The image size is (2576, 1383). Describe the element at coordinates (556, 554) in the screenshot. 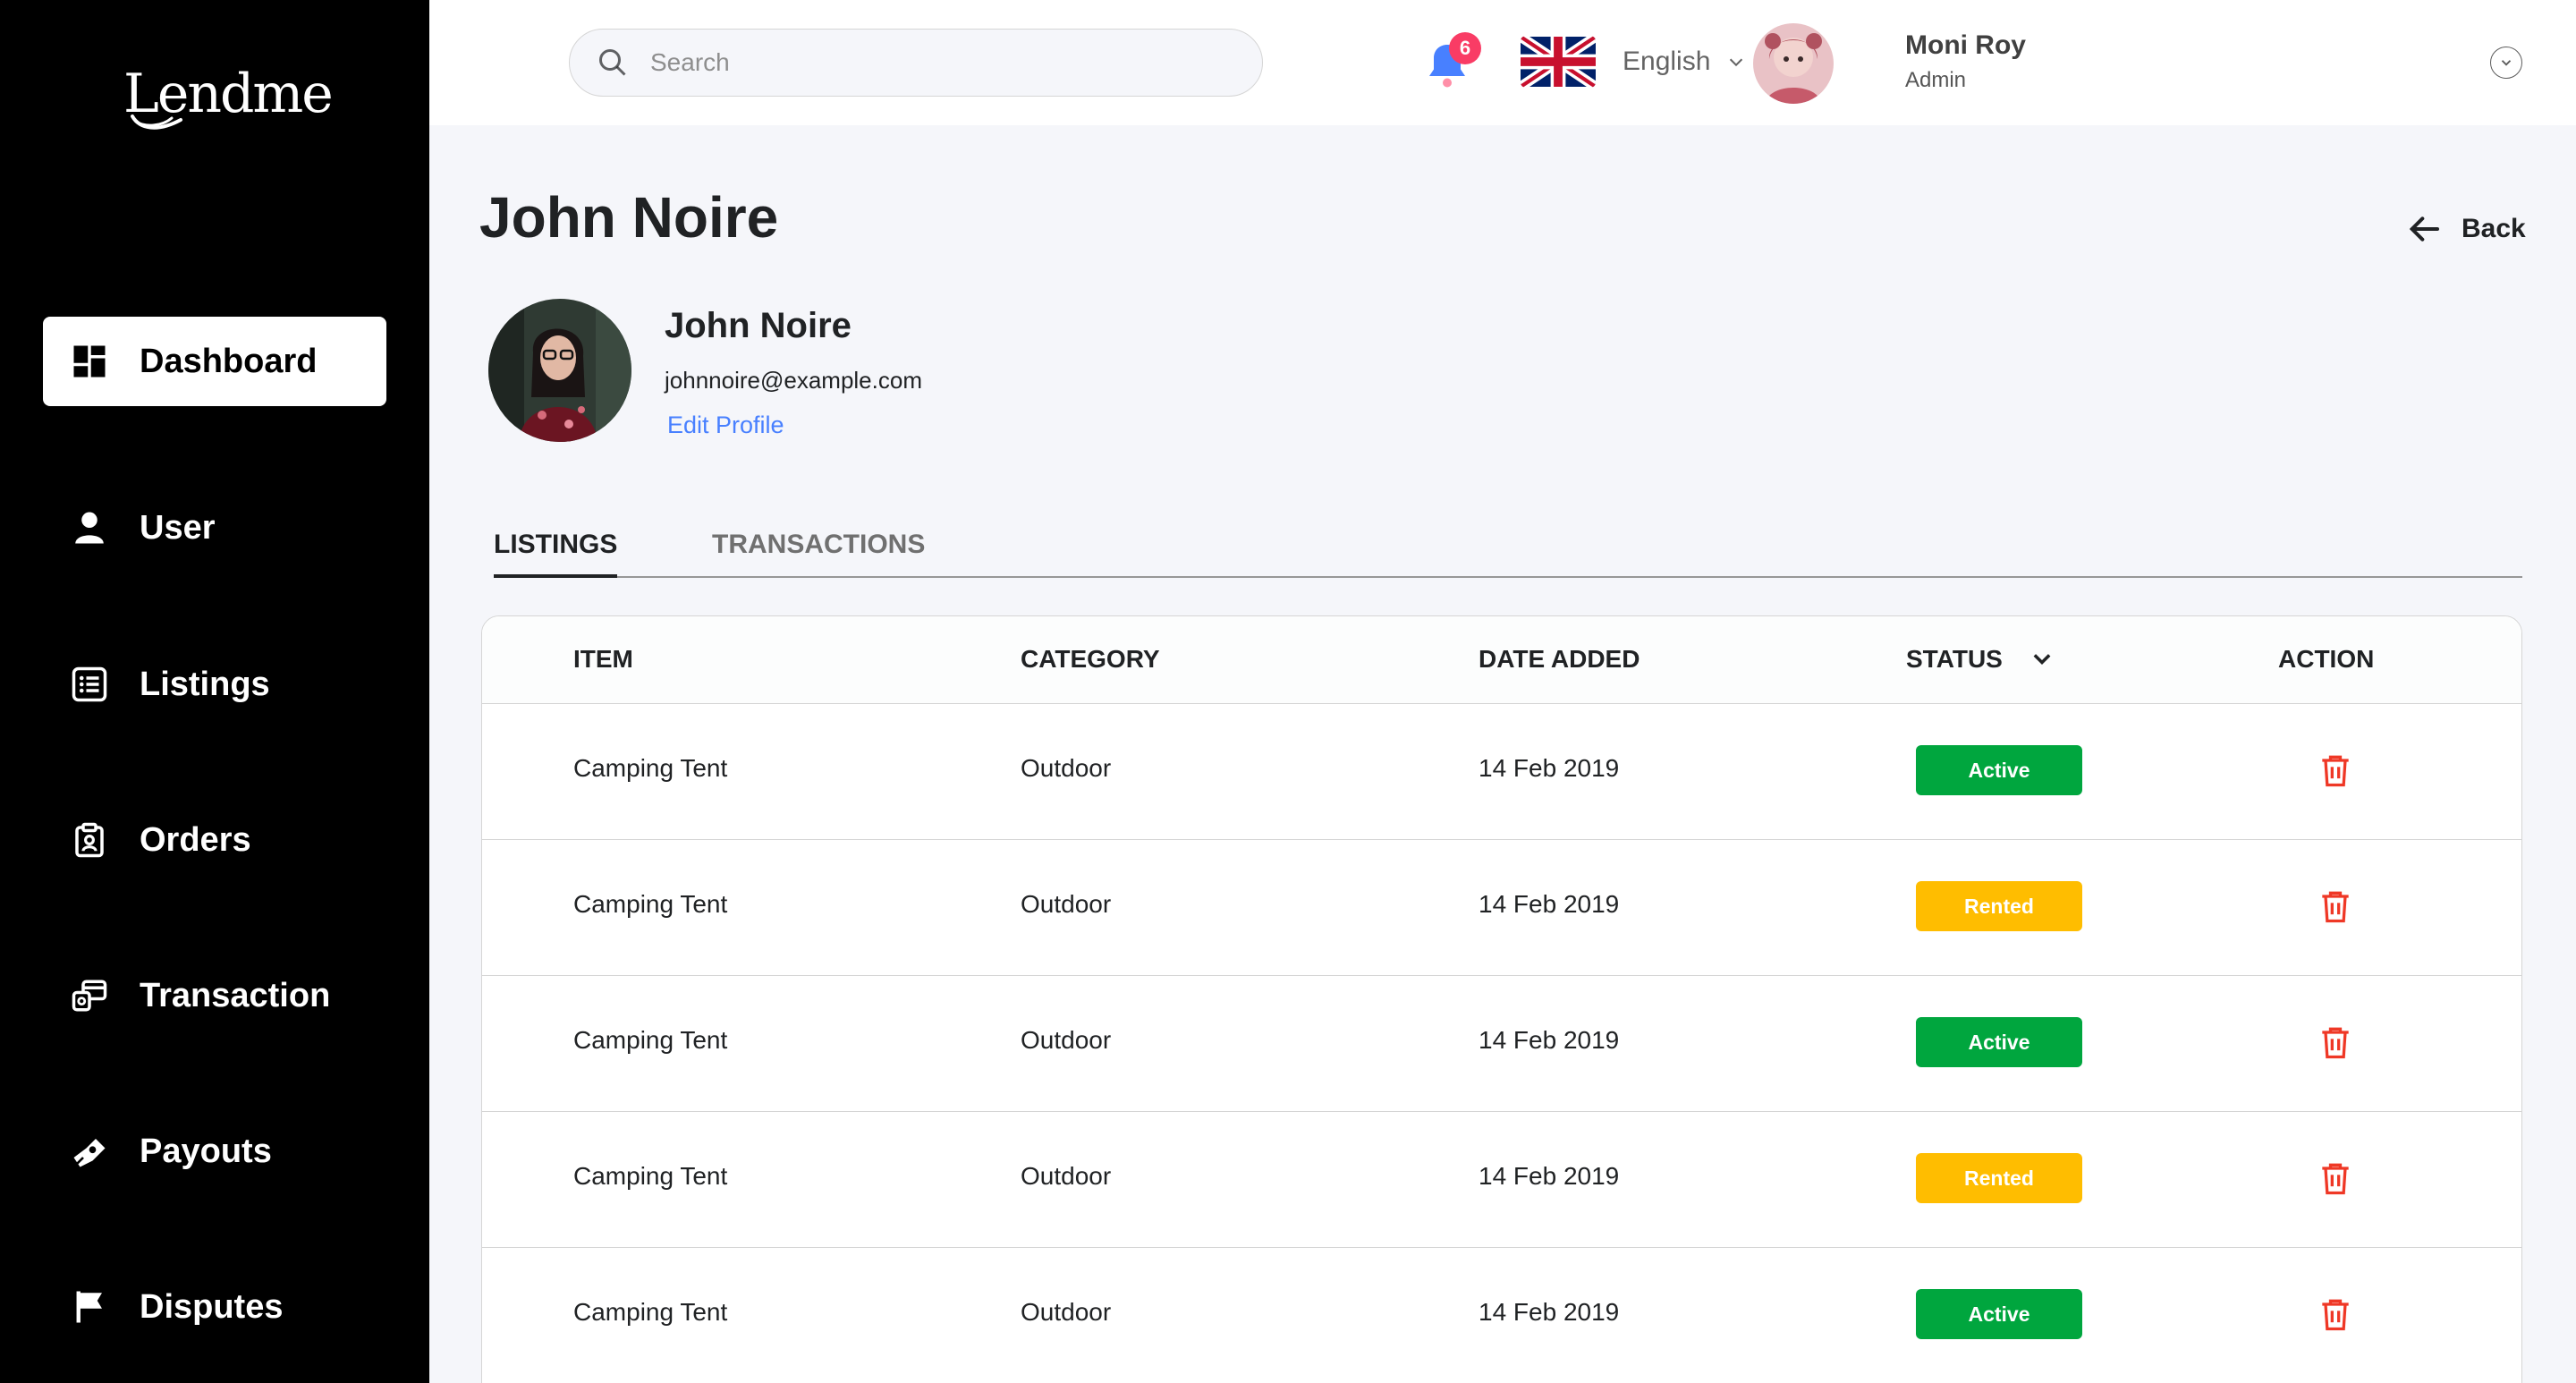

I see `tab-listings: LISTINGS` at that location.